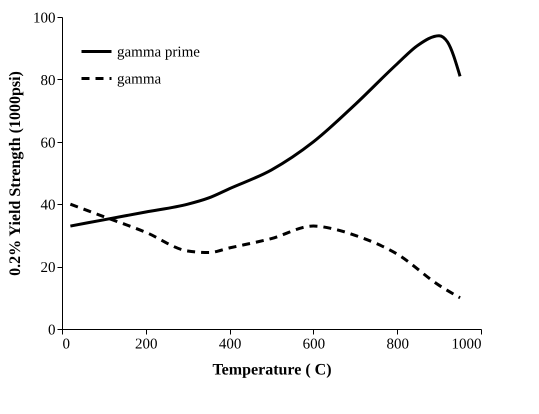 The height and width of the screenshot is (414, 539). I want to click on legend-label: gamma, so click(139, 80).